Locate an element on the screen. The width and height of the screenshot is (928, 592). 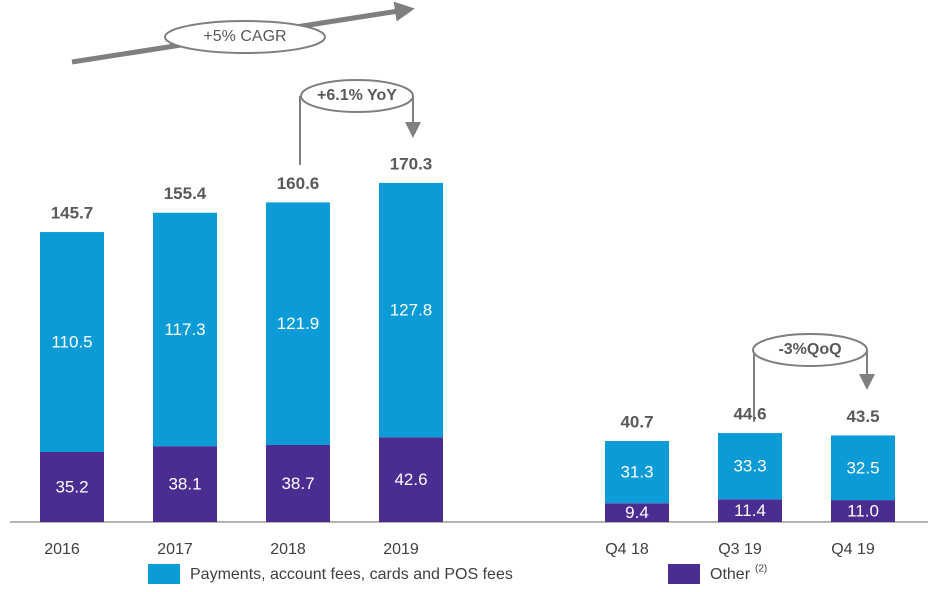
yoy-bracket is located at coordinates (356, 130).